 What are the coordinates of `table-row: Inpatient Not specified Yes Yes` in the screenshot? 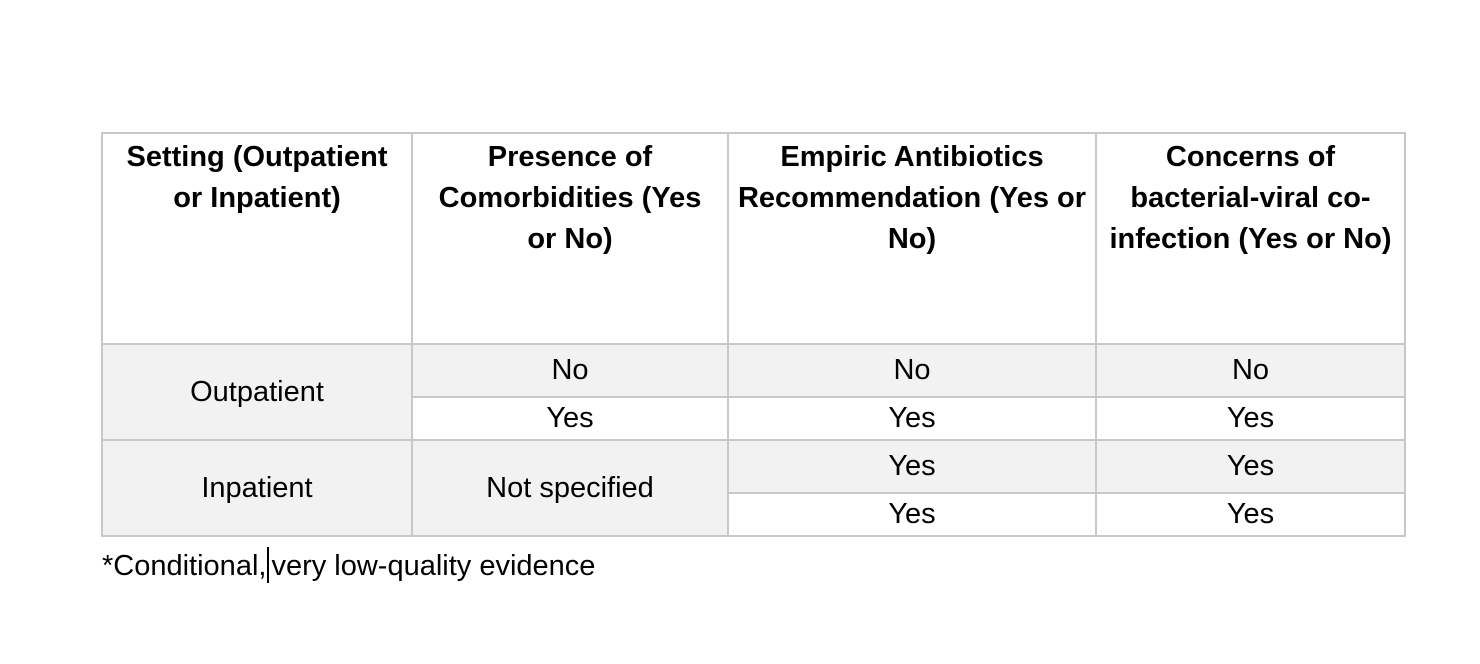 It's located at (753, 488).